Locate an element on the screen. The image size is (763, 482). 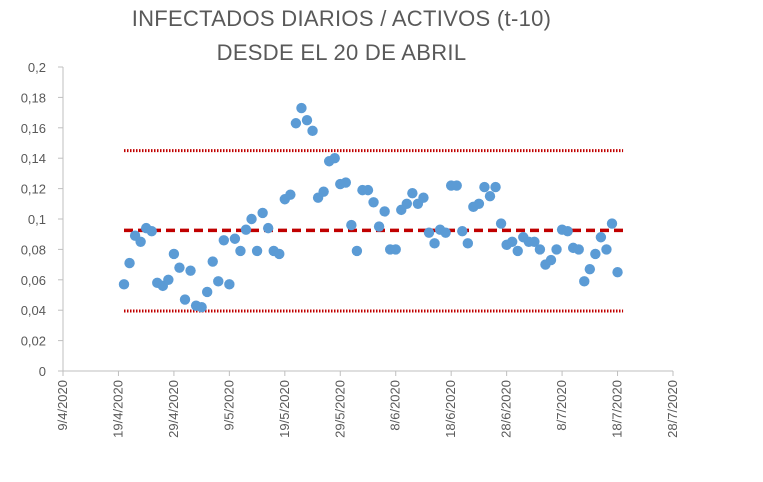
y-tick-label: 0 is located at coordinates (42, 371).